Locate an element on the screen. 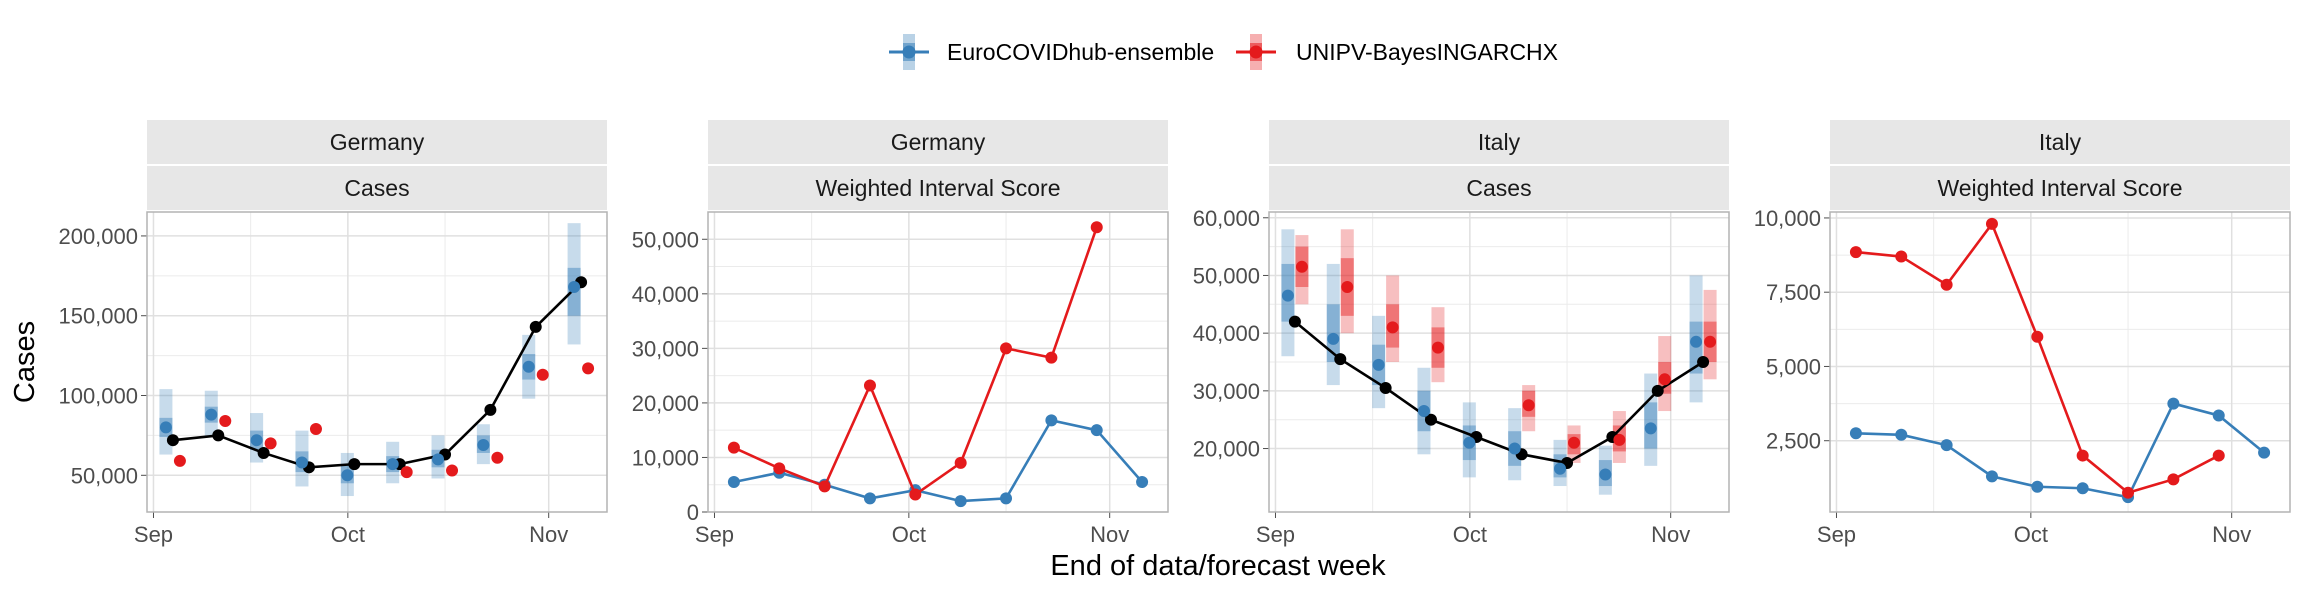 Image resolution: width=2304 pixels, height=595 pixels. strip-label: Cases is located at coordinates (376, 188).